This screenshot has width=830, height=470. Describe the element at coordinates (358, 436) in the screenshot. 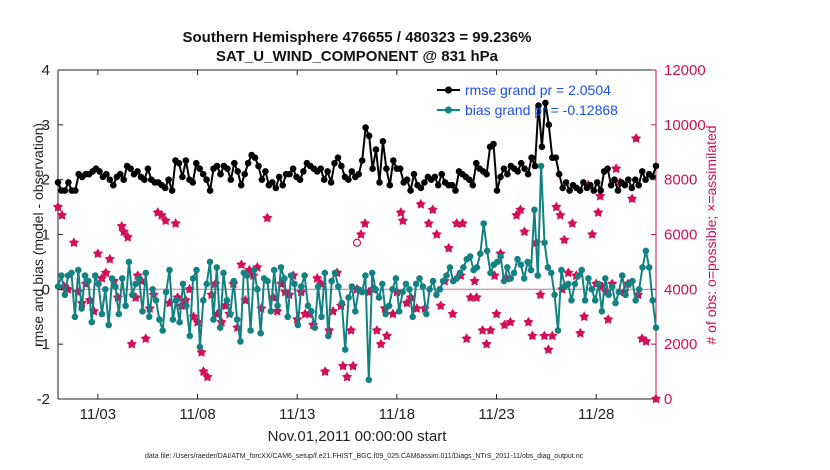

I see `x-axis-label: Nov.01,2011 00:00:00 start` at that location.